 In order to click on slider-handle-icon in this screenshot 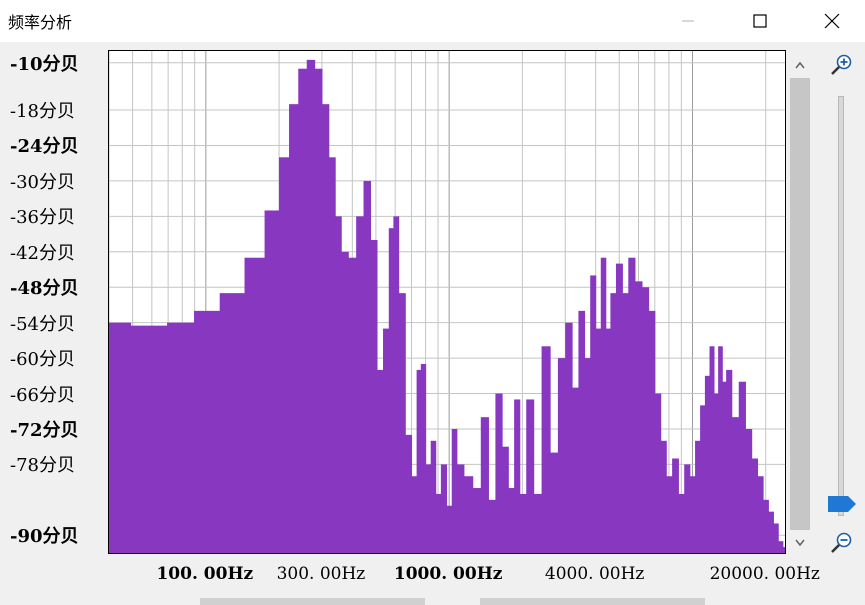, I will do `click(842, 504)`.